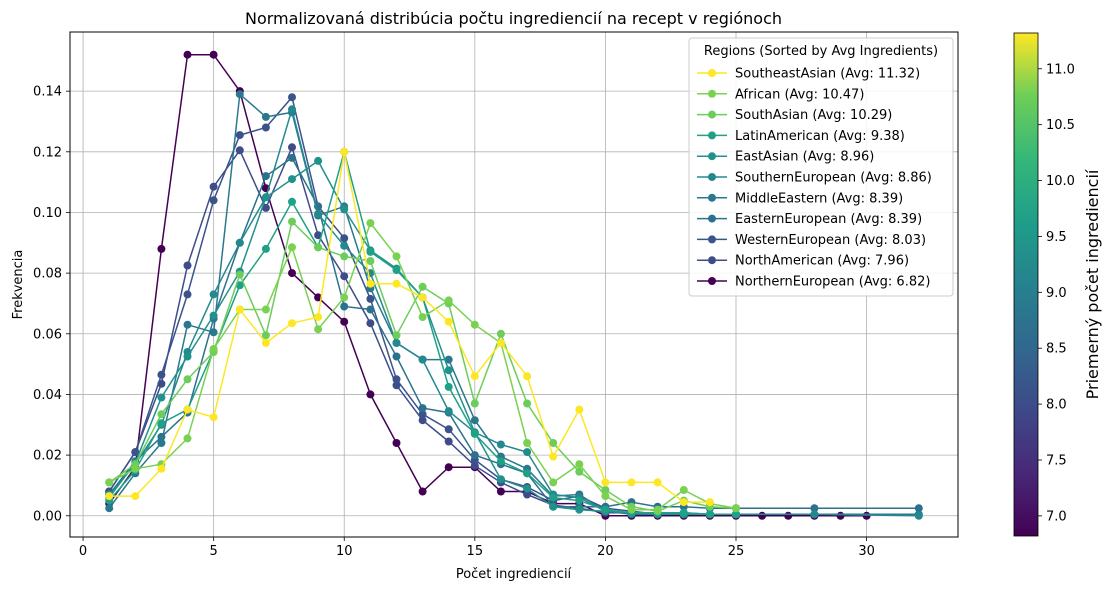 The width and height of the screenshot is (1113, 590). I want to click on y-axis-label: Frekvencia, so click(18, 285).